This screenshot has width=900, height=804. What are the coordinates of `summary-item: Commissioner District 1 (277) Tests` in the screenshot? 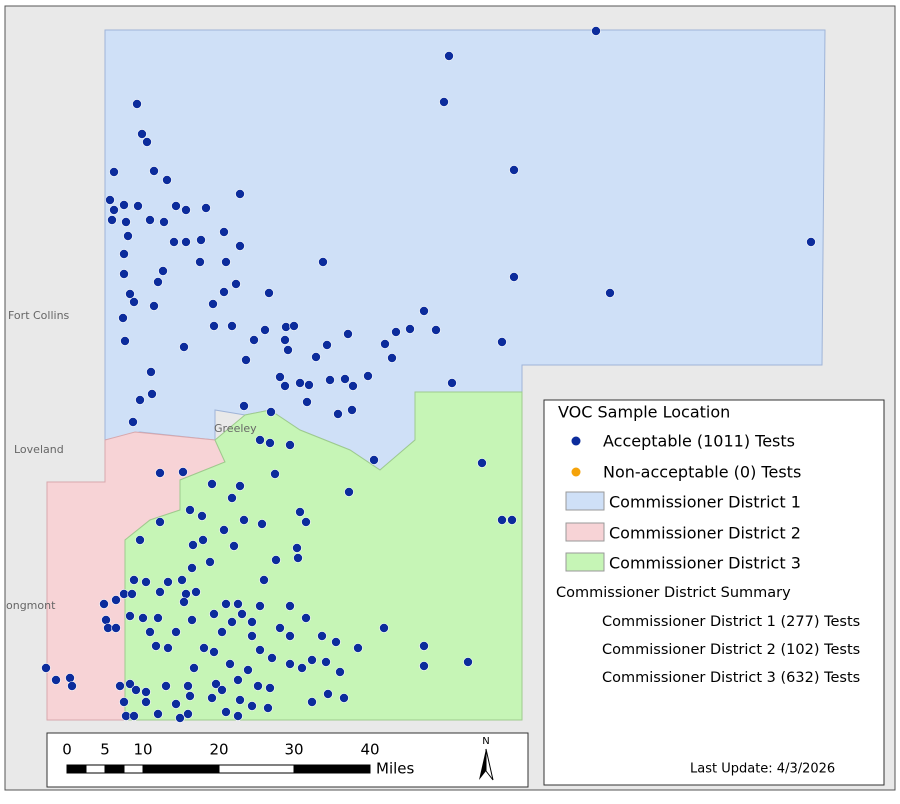 It's located at (731, 622).